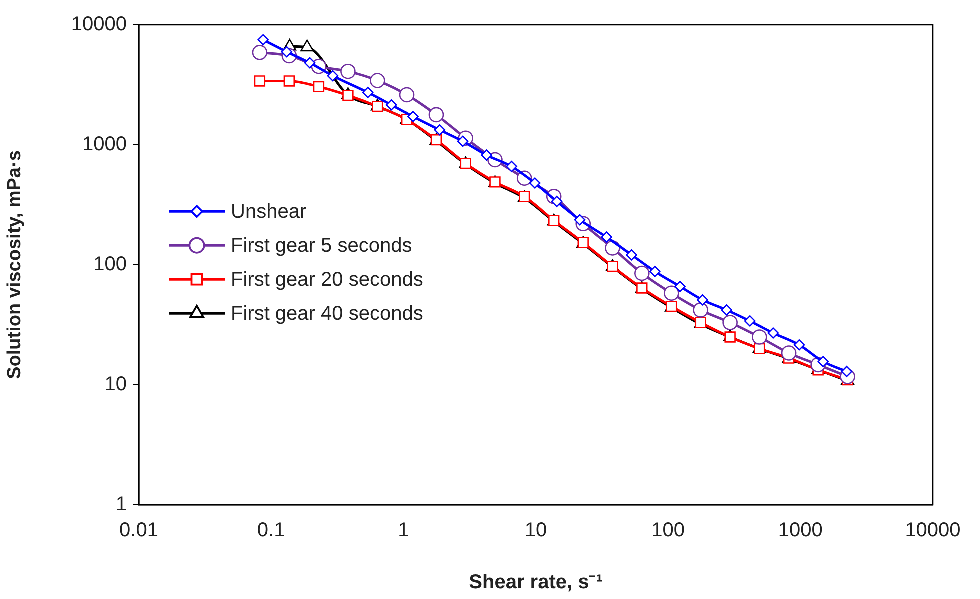  Describe the element at coordinates (121, 505) in the screenshot. I see `y-tick-label: 1` at that location.